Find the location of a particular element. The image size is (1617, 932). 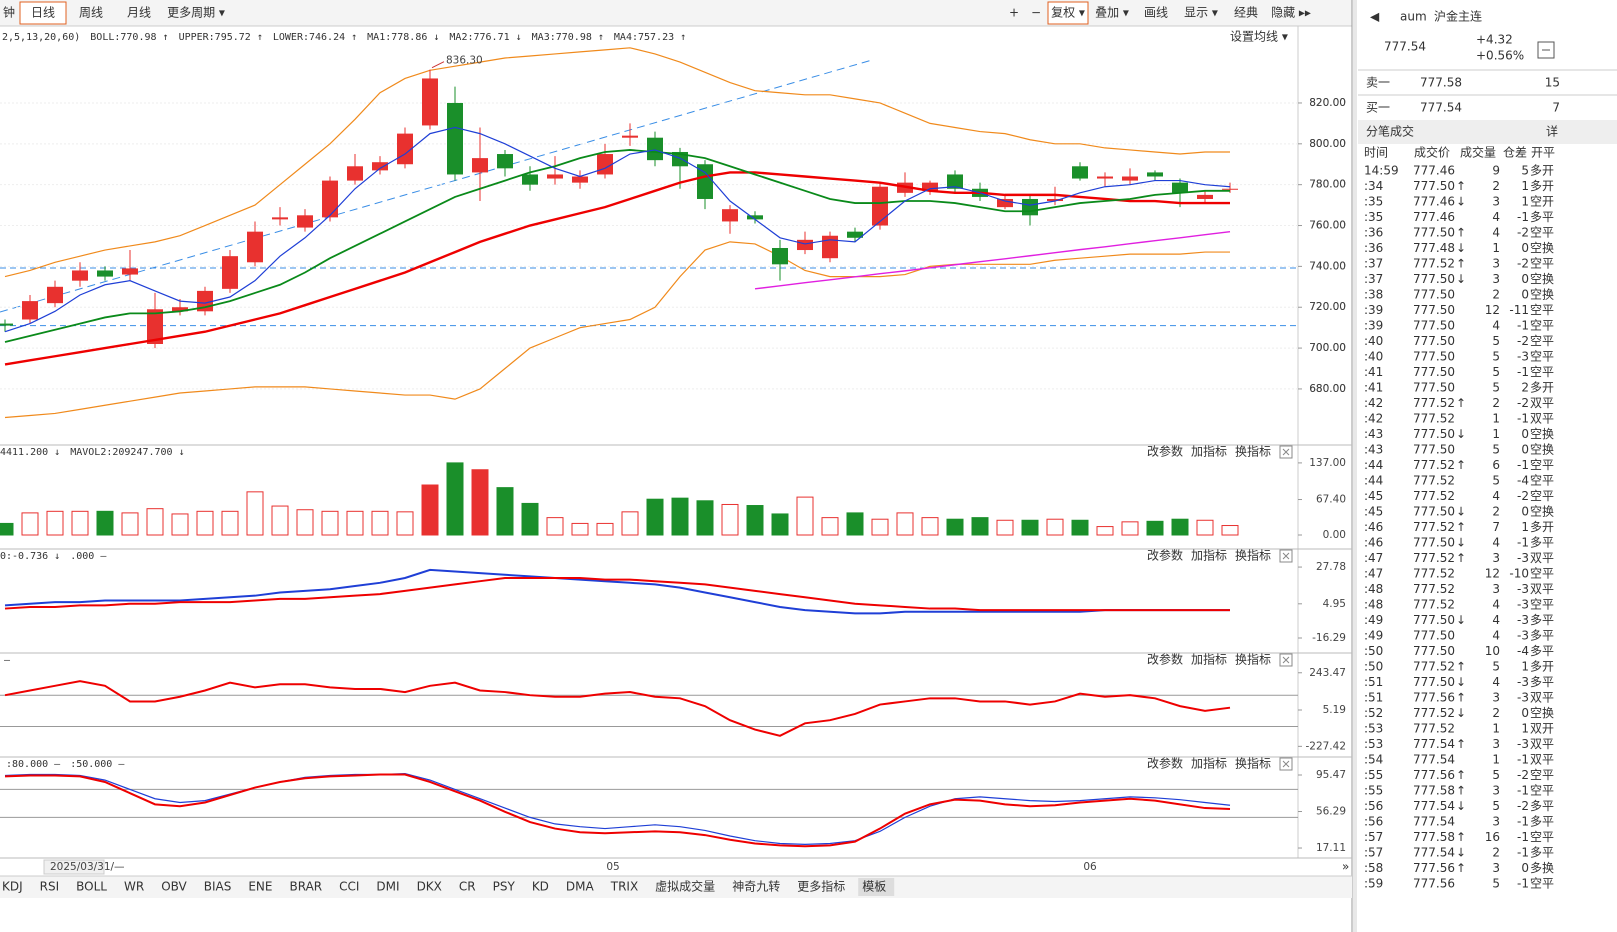

tool-button: − is located at coordinates (1036, 13).